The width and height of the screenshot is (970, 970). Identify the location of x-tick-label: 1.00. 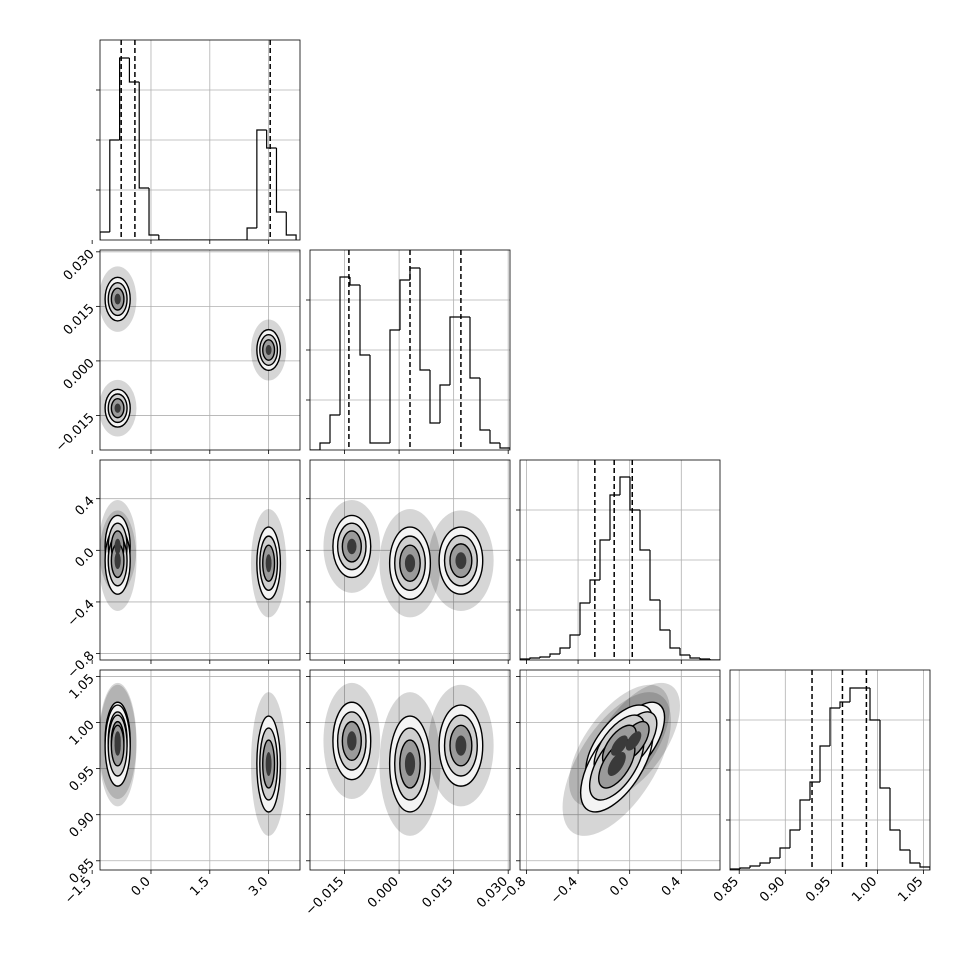
(864, 889).